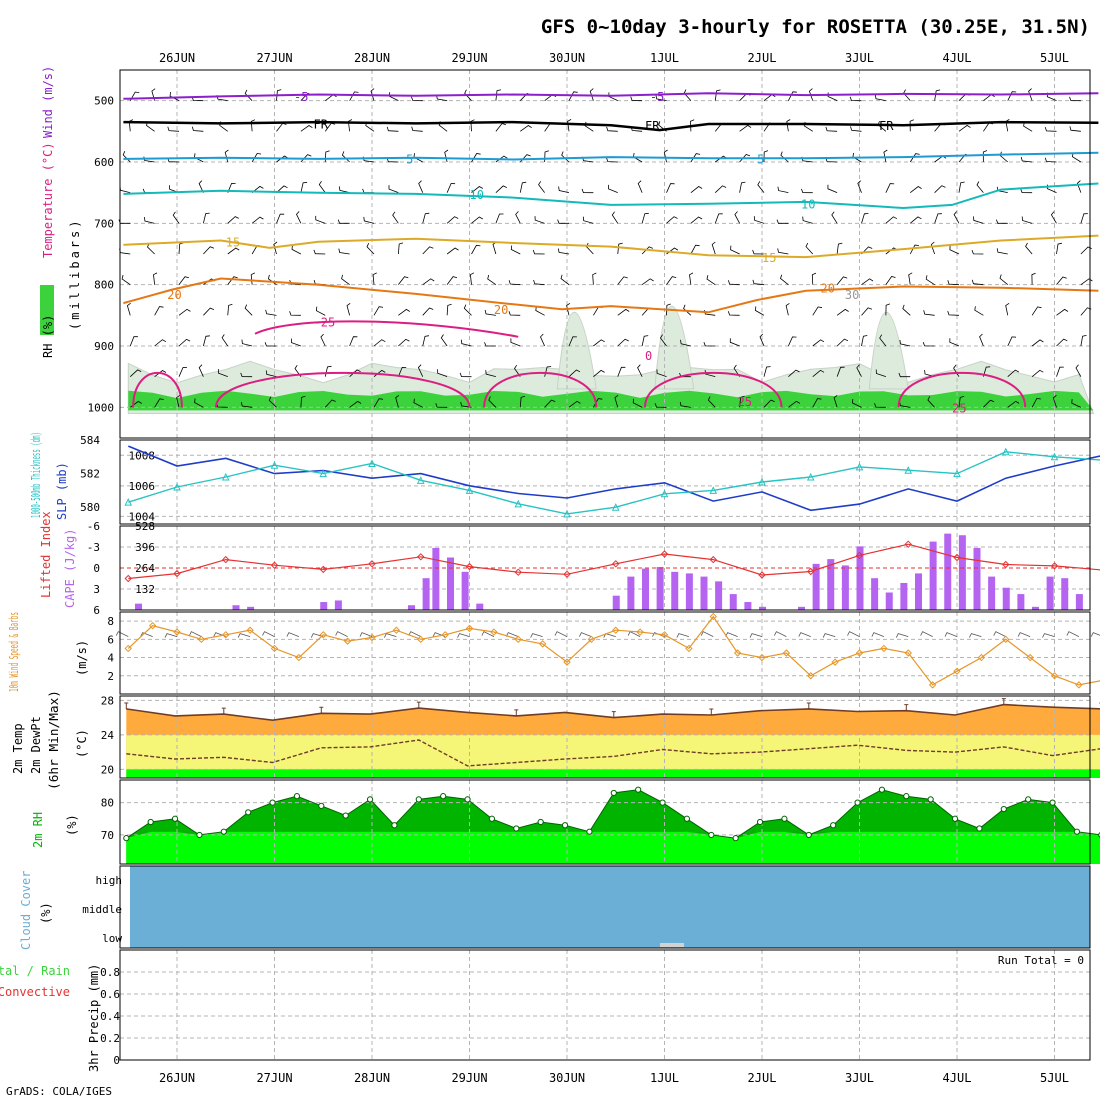  I want to click on tick-label: 580, so click(90, 507).